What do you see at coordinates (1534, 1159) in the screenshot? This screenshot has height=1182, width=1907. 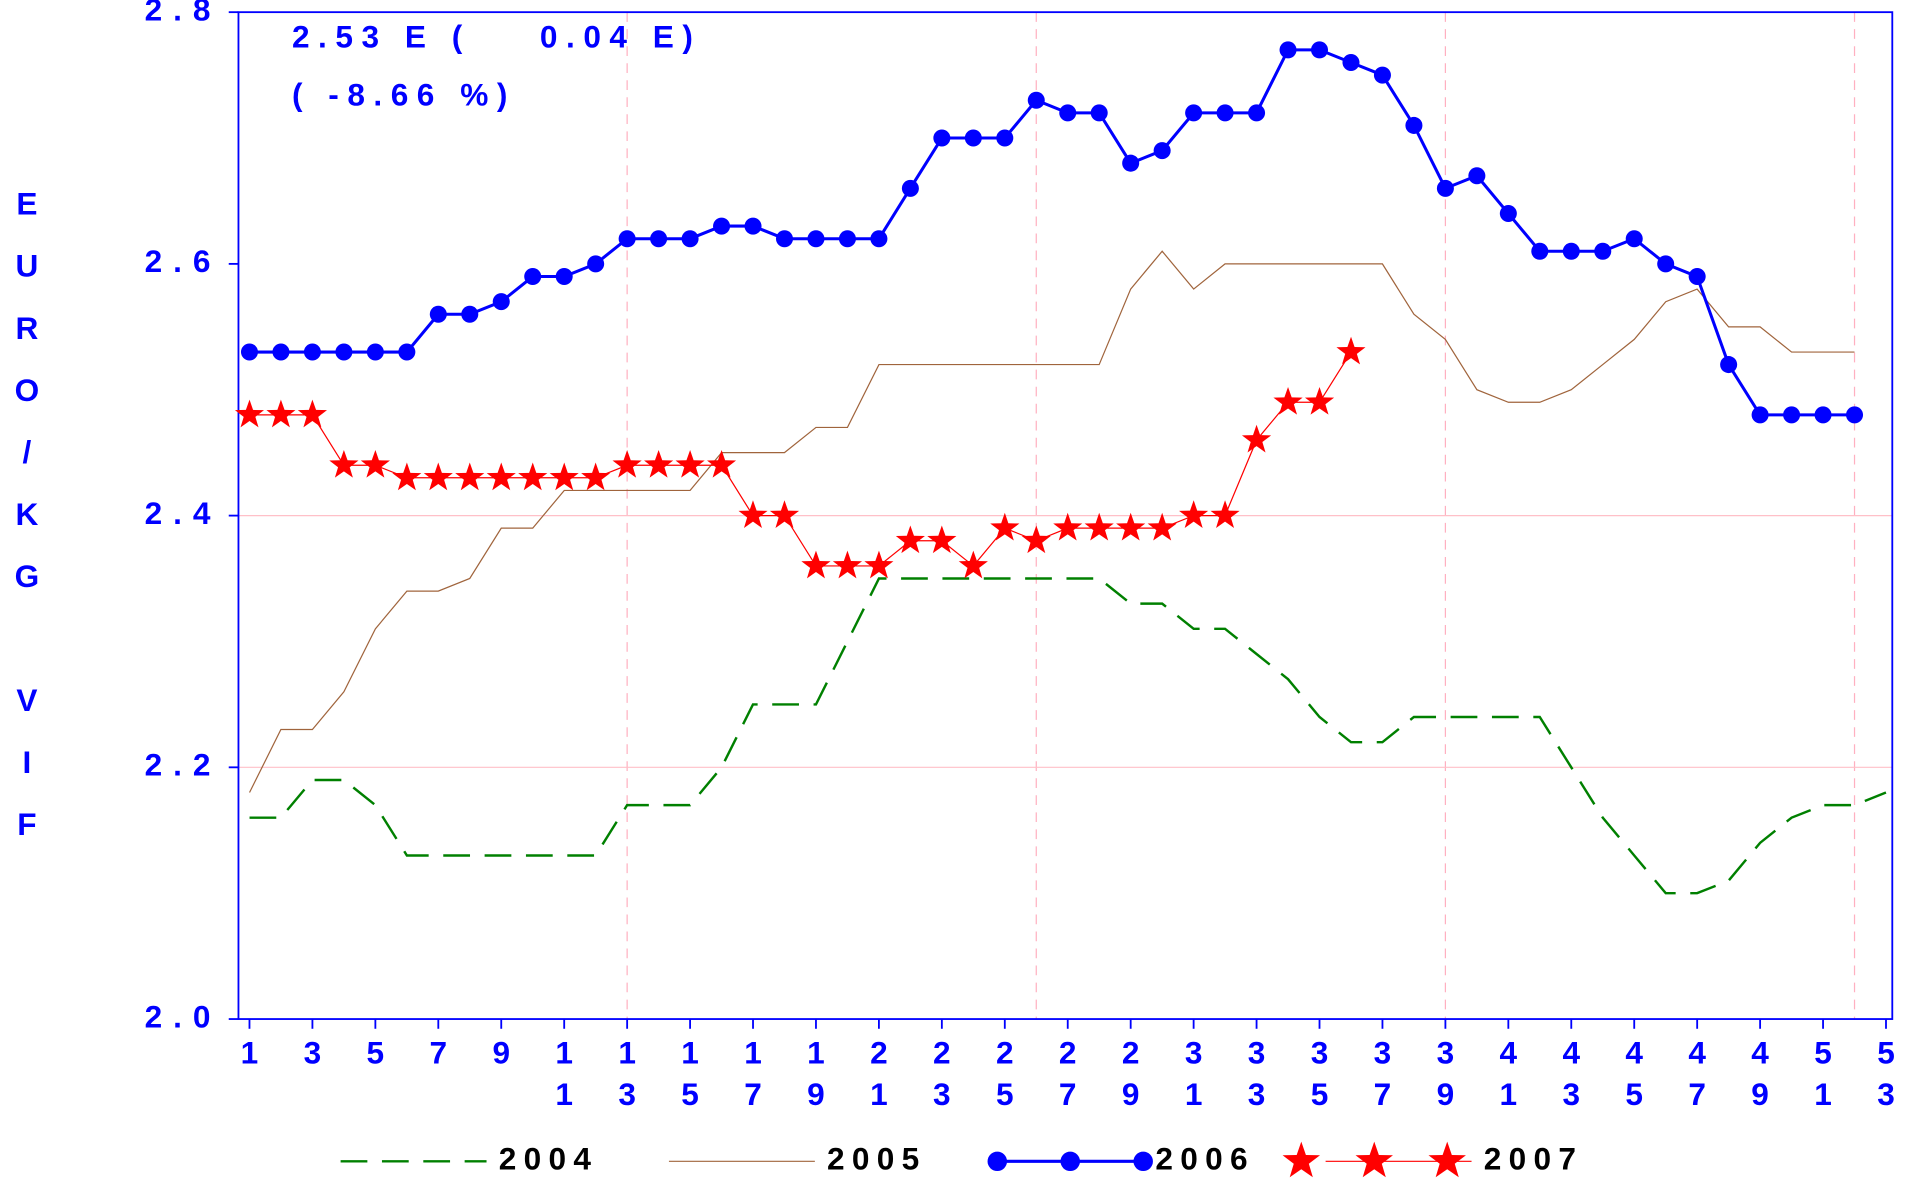 I see `legend-label: 2007` at bounding box center [1534, 1159].